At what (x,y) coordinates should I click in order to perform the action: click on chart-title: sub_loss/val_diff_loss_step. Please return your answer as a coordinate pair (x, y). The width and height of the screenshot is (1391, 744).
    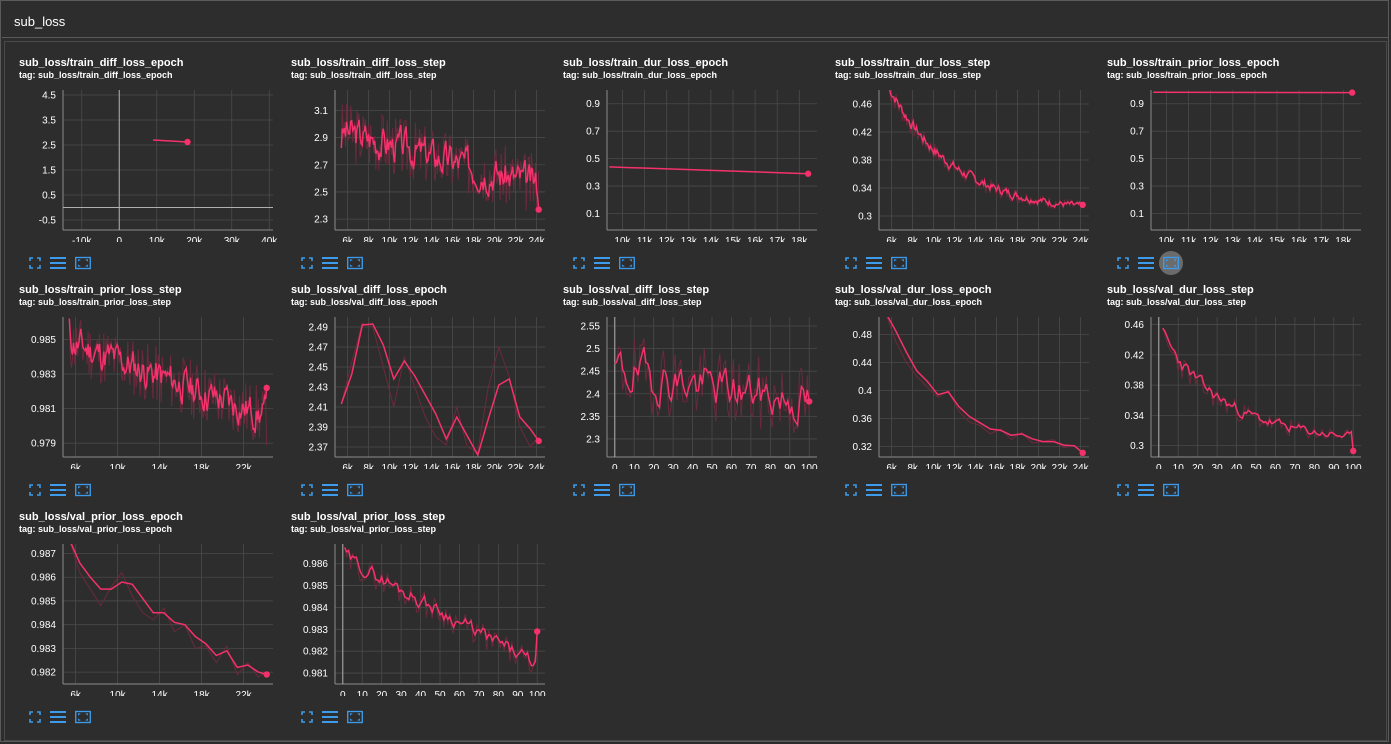
    Looking at the image, I should click on (636, 290).